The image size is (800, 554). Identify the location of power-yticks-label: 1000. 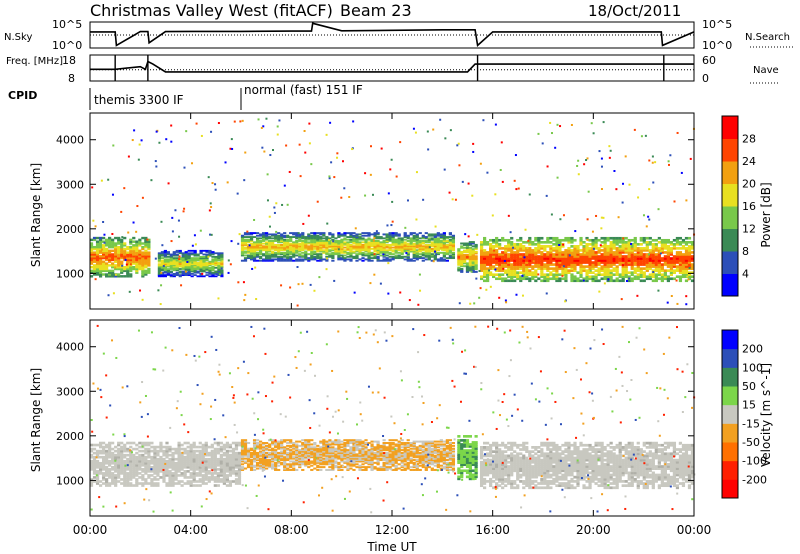
(70, 273).